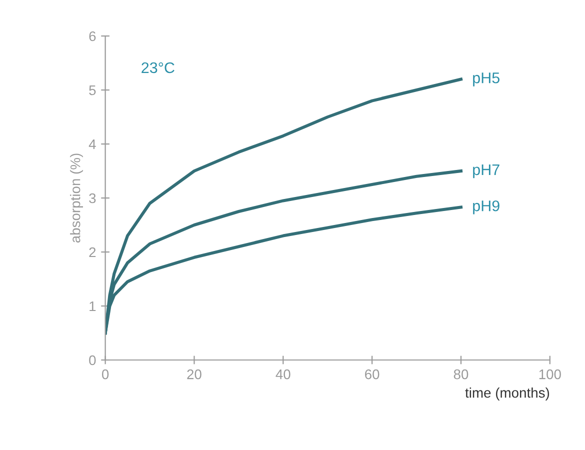 Image resolution: width=585 pixels, height=450 pixels. Describe the element at coordinates (92, 198) in the screenshot. I see `y-tick-label: 3` at that location.